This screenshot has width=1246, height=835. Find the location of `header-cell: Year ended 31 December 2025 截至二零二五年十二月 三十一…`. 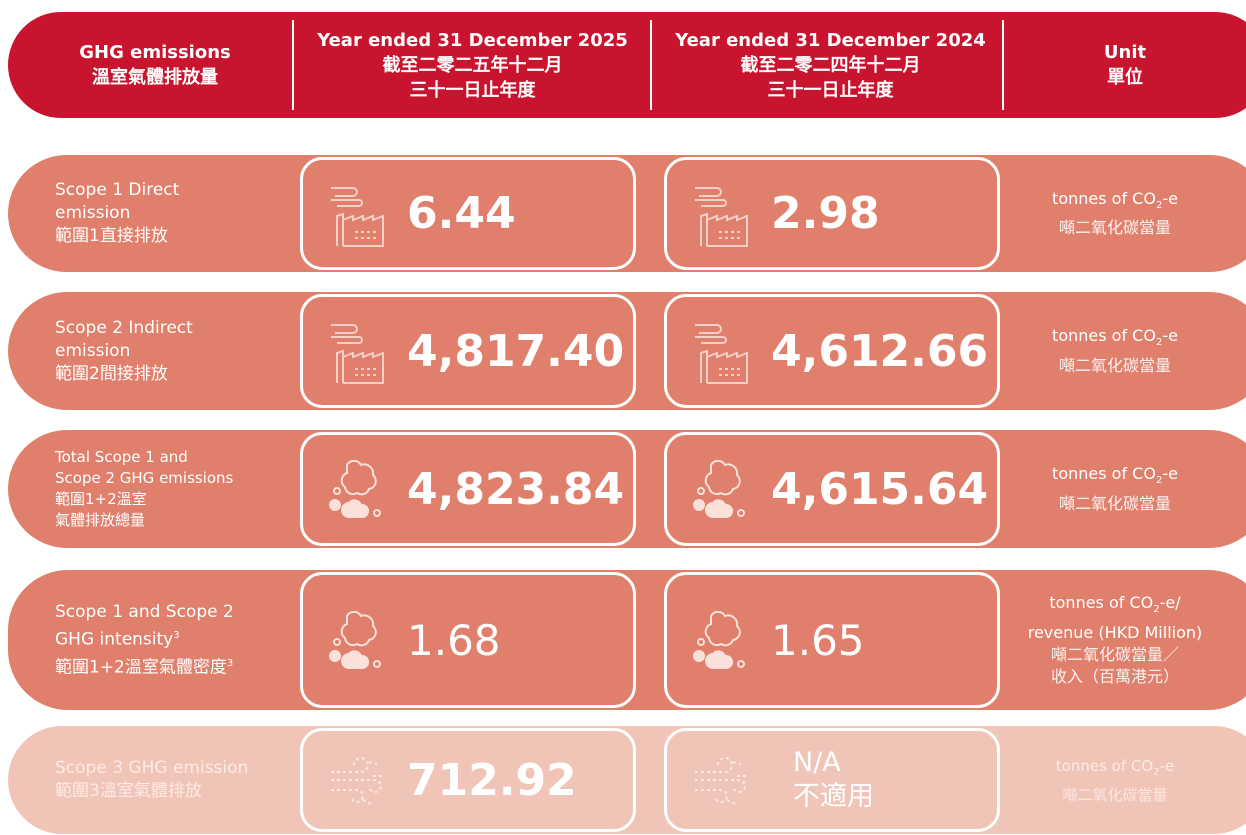

header-cell: Year ended 31 December 2025 截至二零二五年十二月 三十一… is located at coordinates (472, 65).